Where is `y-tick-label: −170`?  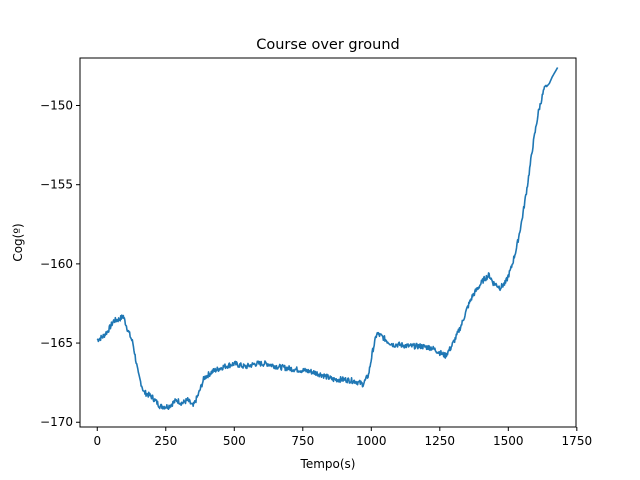
y-tick-label: −170 is located at coordinates (56, 422).